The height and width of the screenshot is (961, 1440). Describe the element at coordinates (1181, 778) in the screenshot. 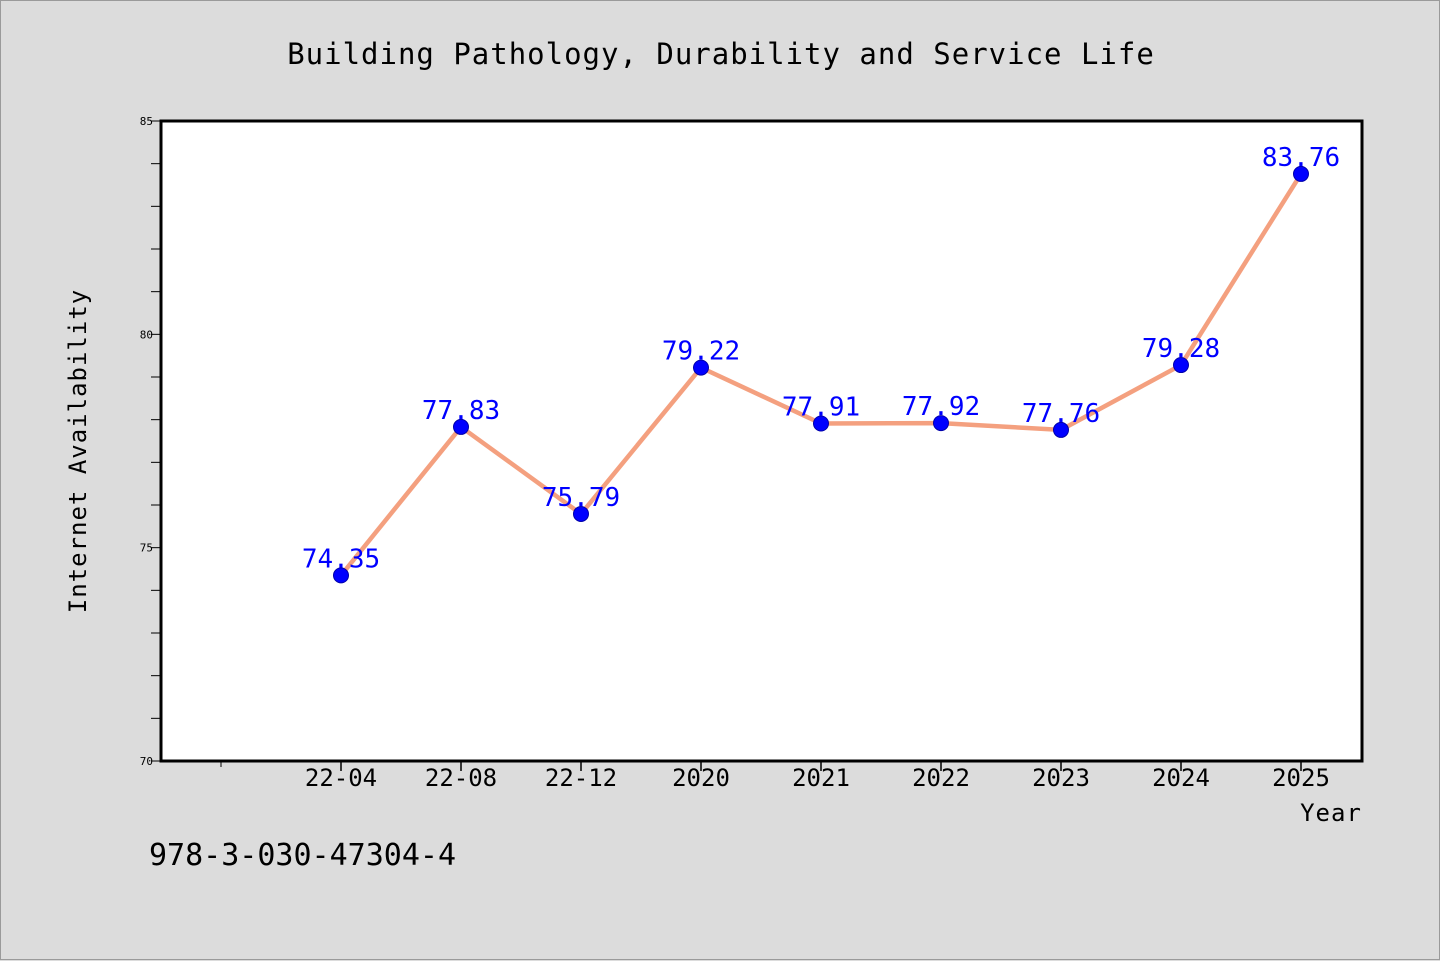

I see `x-tick-label: 2024` at that location.